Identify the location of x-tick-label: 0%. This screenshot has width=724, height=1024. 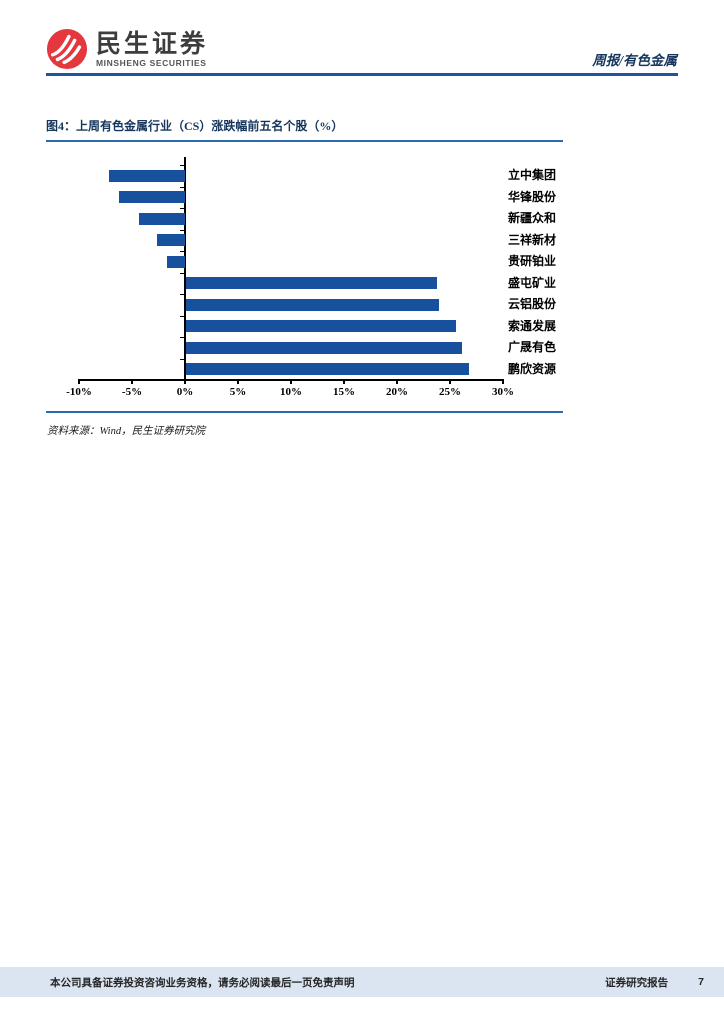
(185, 392).